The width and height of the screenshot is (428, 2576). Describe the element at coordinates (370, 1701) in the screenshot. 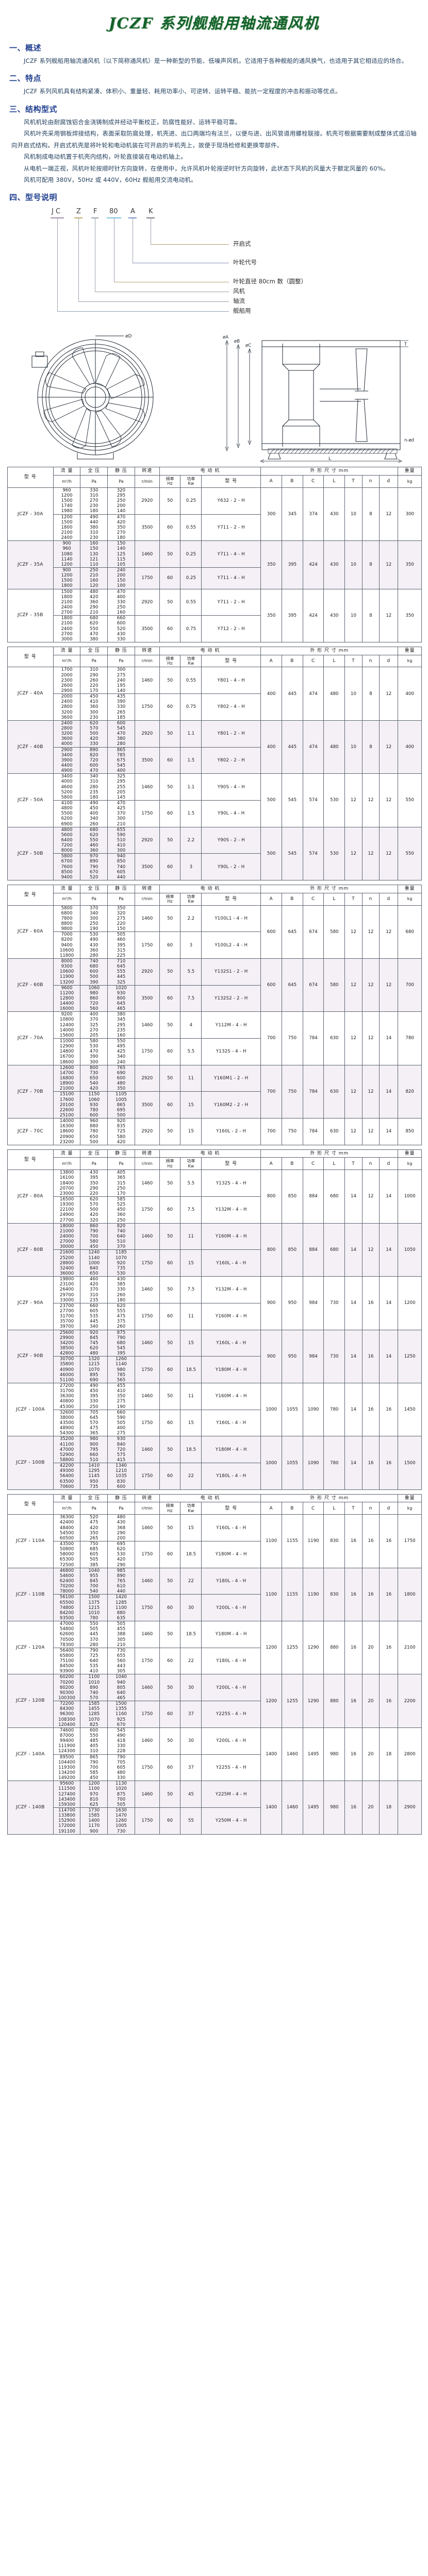

I see `cell-dim-n: 20` at that location.